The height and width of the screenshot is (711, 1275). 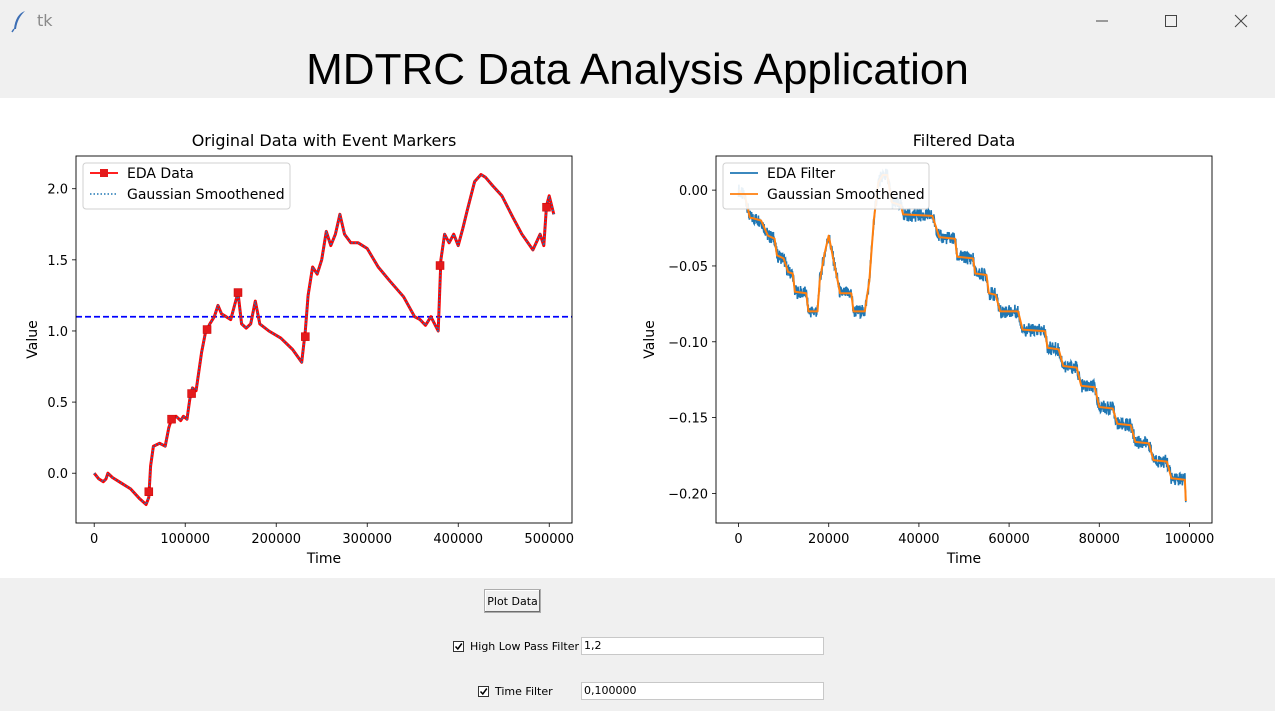 What do you see at coordinates (688, 343) in the screenshot?
I see `y-tick-label: −0.10` at bounding box center [688, 343].